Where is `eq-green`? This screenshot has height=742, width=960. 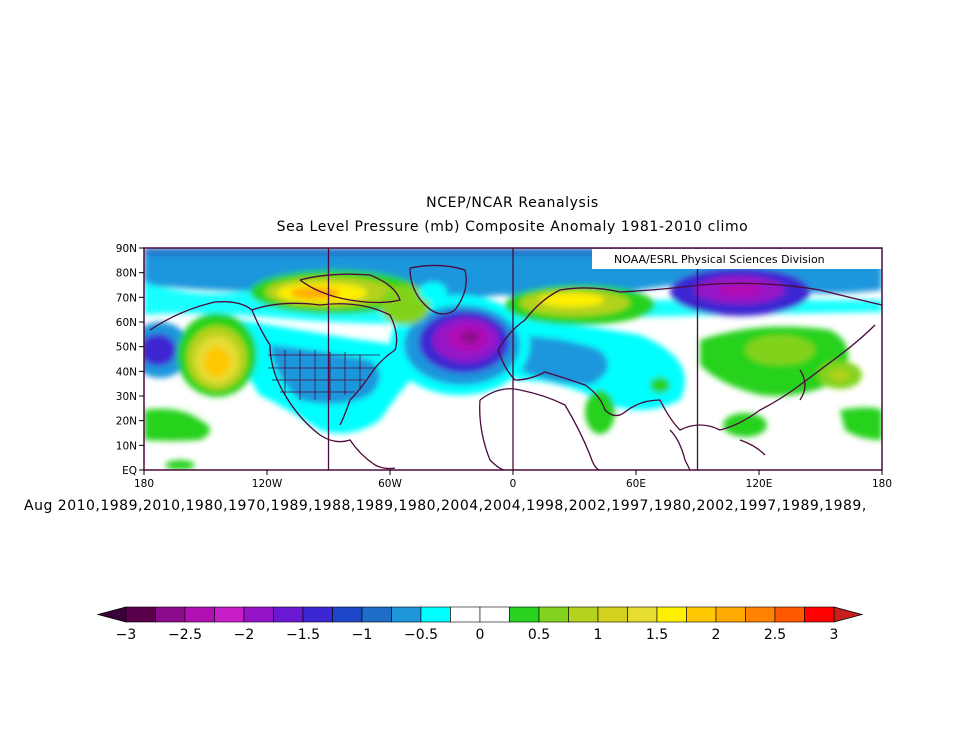
eq-green is located at coordinates (180, 465).